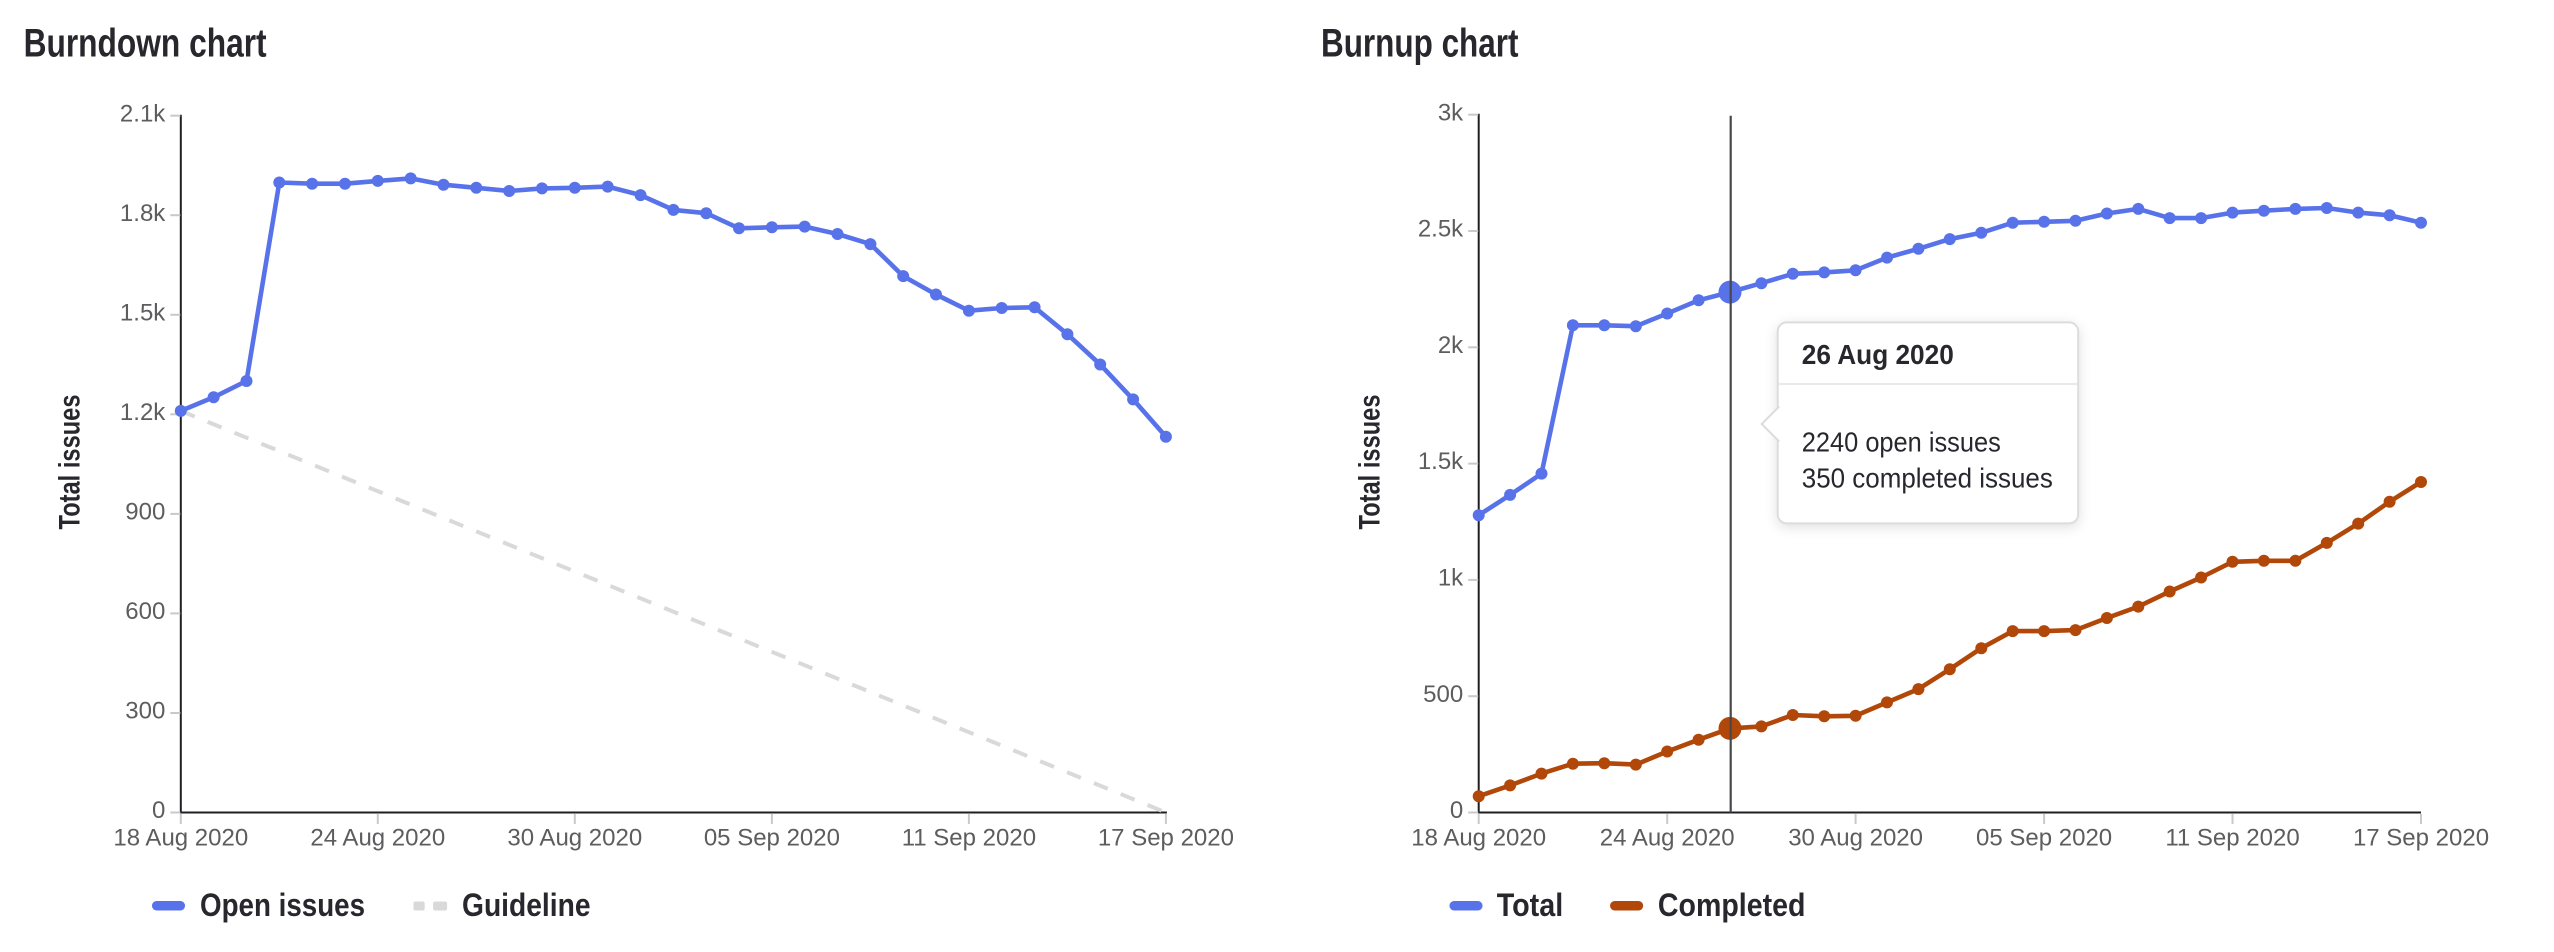 This screenshot has height=952, width=2554. I want to click on svg-text: Total, so click(1530, 905).